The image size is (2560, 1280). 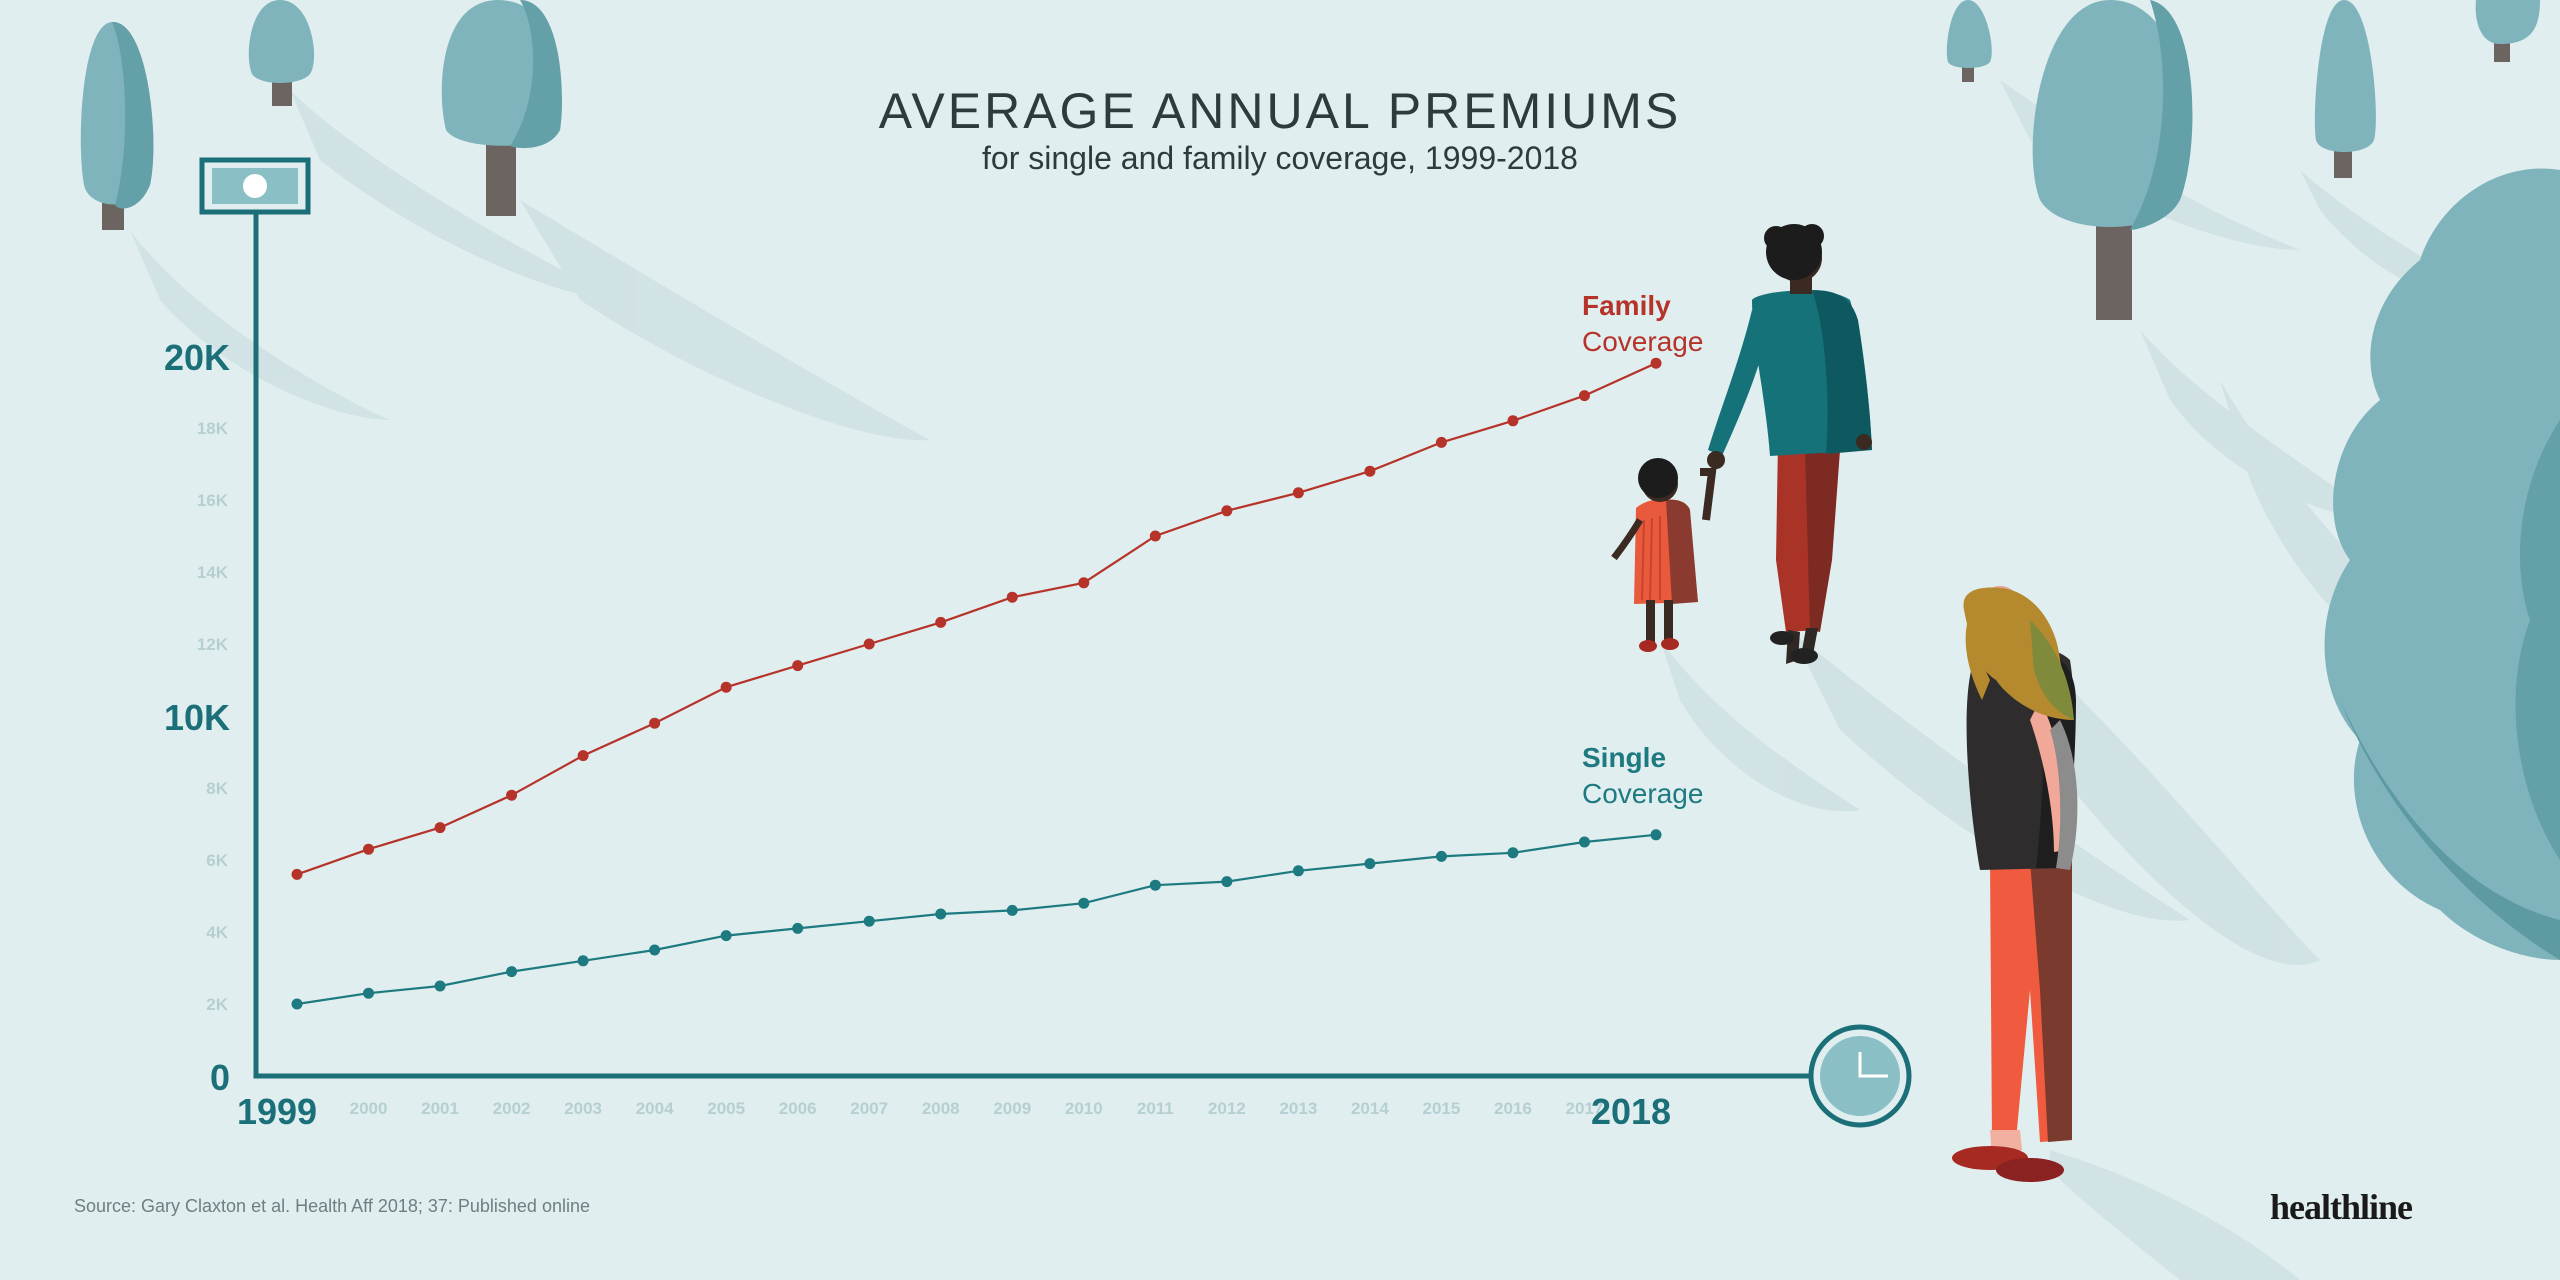 What do you see at coordinates (798, 1108) in the screenshot?
I see `x-tick-label: 2006` at bounding box center [798, 1108].